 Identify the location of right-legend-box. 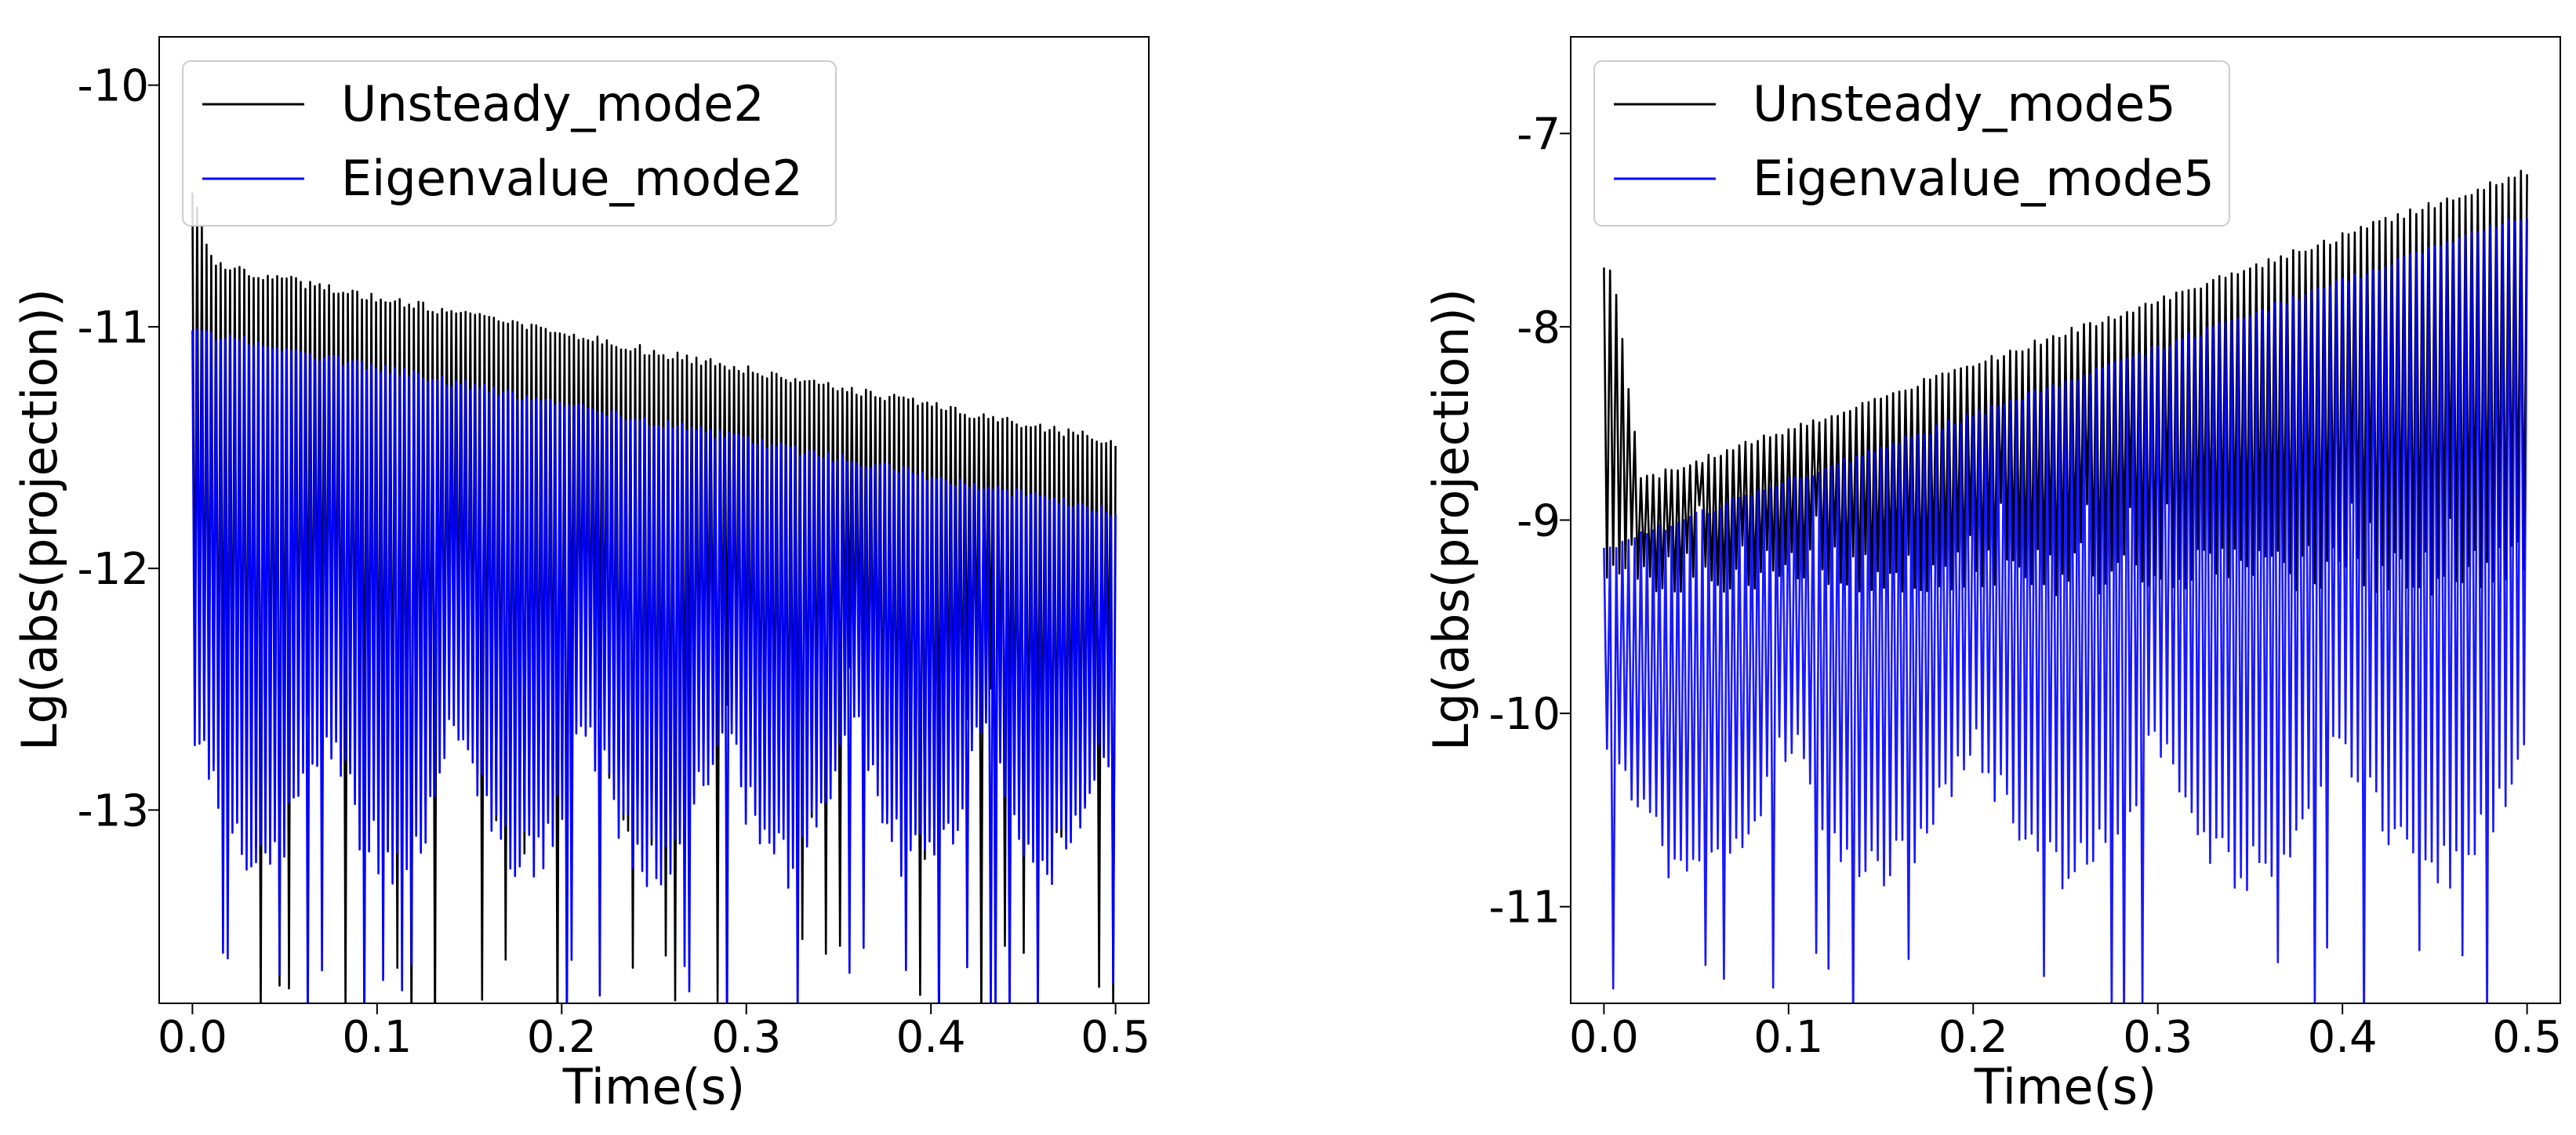
(1911, 143).